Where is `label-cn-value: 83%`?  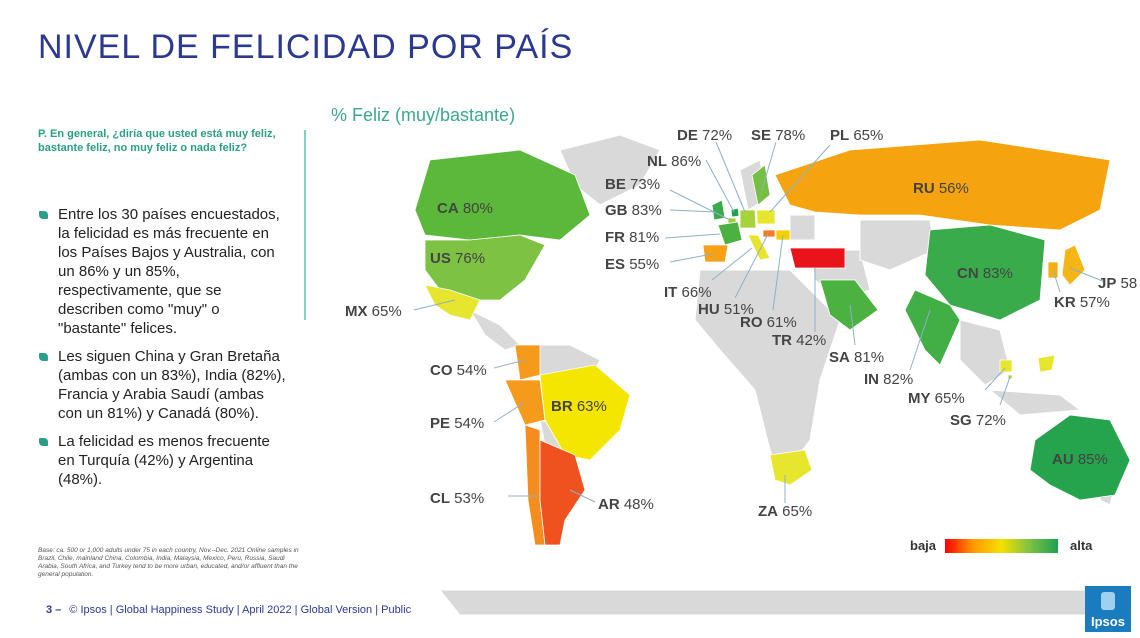
label-cn-value: 83% is located at coordinates (998, 273).